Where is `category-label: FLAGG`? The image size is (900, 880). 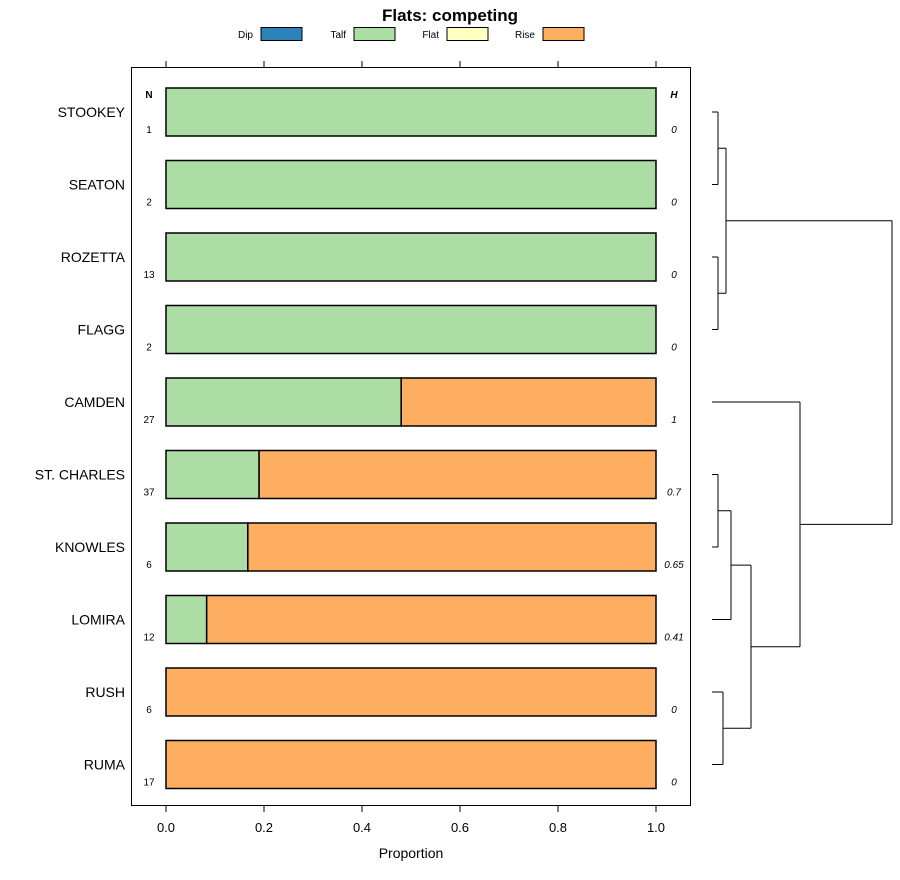 category-label: FLAGG is located at coordinates (101, 330).